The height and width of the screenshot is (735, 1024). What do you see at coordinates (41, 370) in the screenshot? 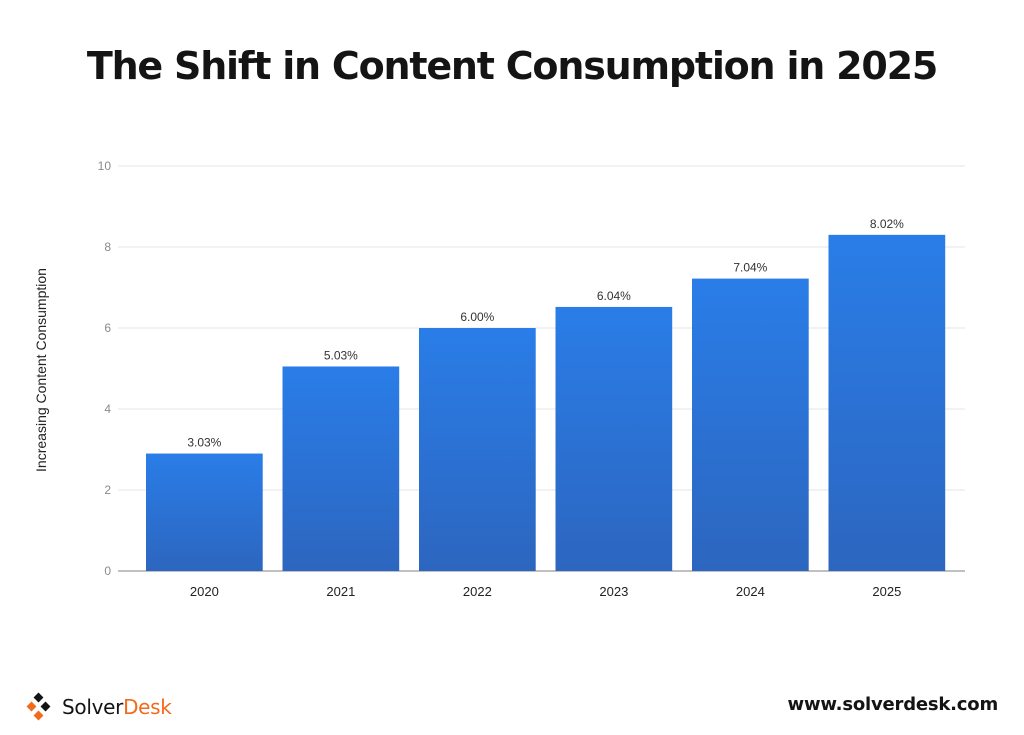
I see `y-axis-title: Increasing Content Consumption` at bounding box center [41, 370].